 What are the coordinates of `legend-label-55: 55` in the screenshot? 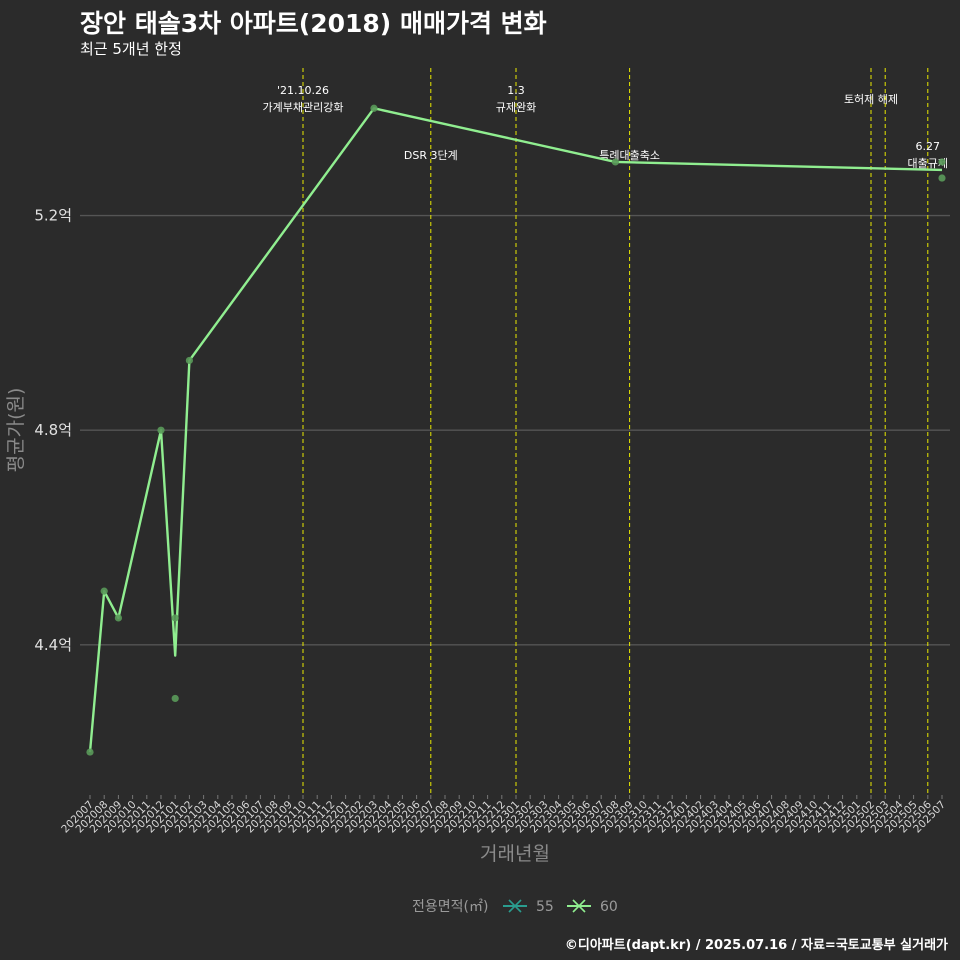 It's located at (545, 907).